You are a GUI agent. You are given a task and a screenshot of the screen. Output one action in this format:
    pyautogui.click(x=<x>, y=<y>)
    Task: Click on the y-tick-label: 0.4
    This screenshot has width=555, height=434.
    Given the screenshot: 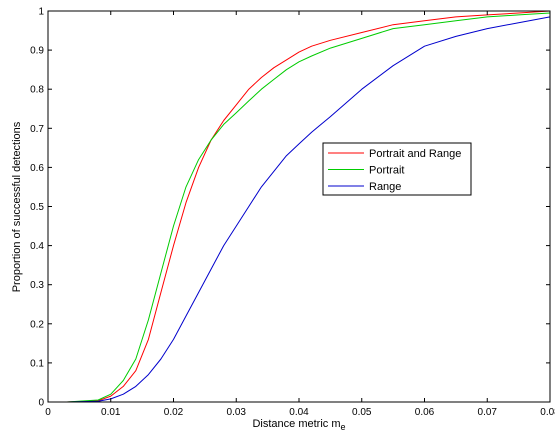 What is the action you would take?
    pyautogui.click(x=37, y=246)
    